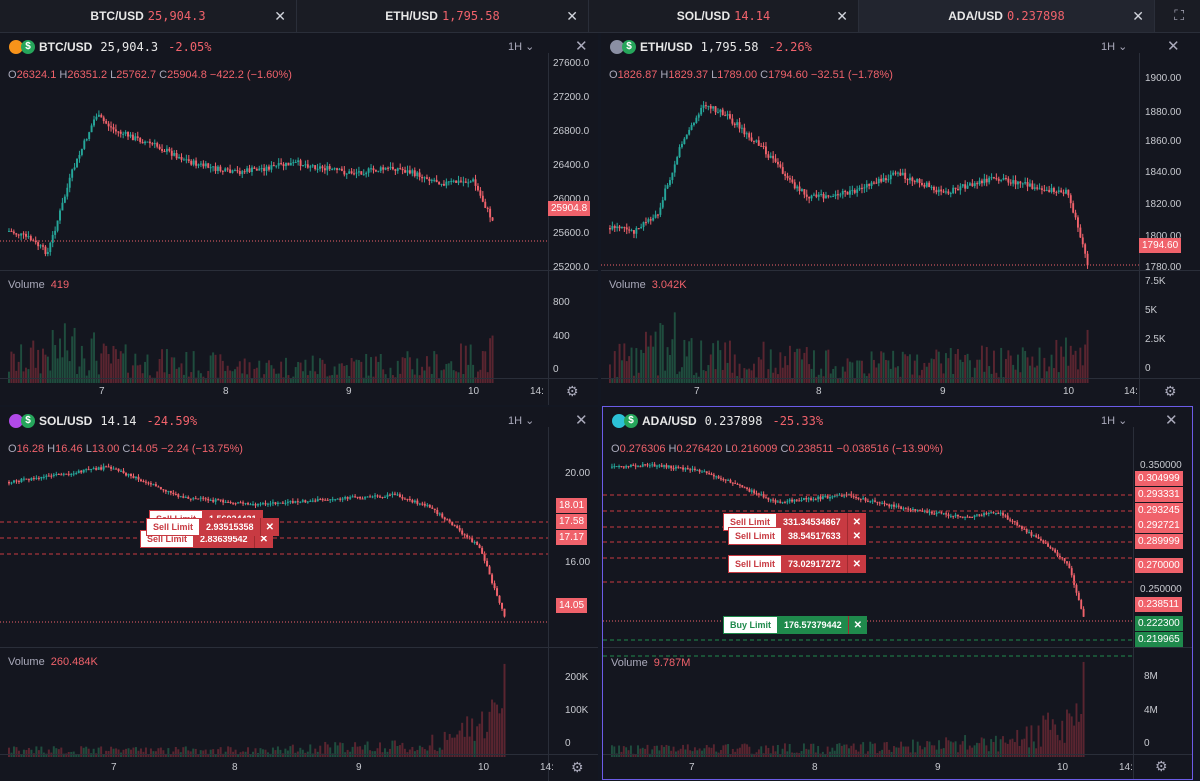  What do you see at coordinates (795, 625) in the screenshot?
I see `order-buy-limit: Buy Limit 176.57379442 ✕` at bounding box center [795, 625].